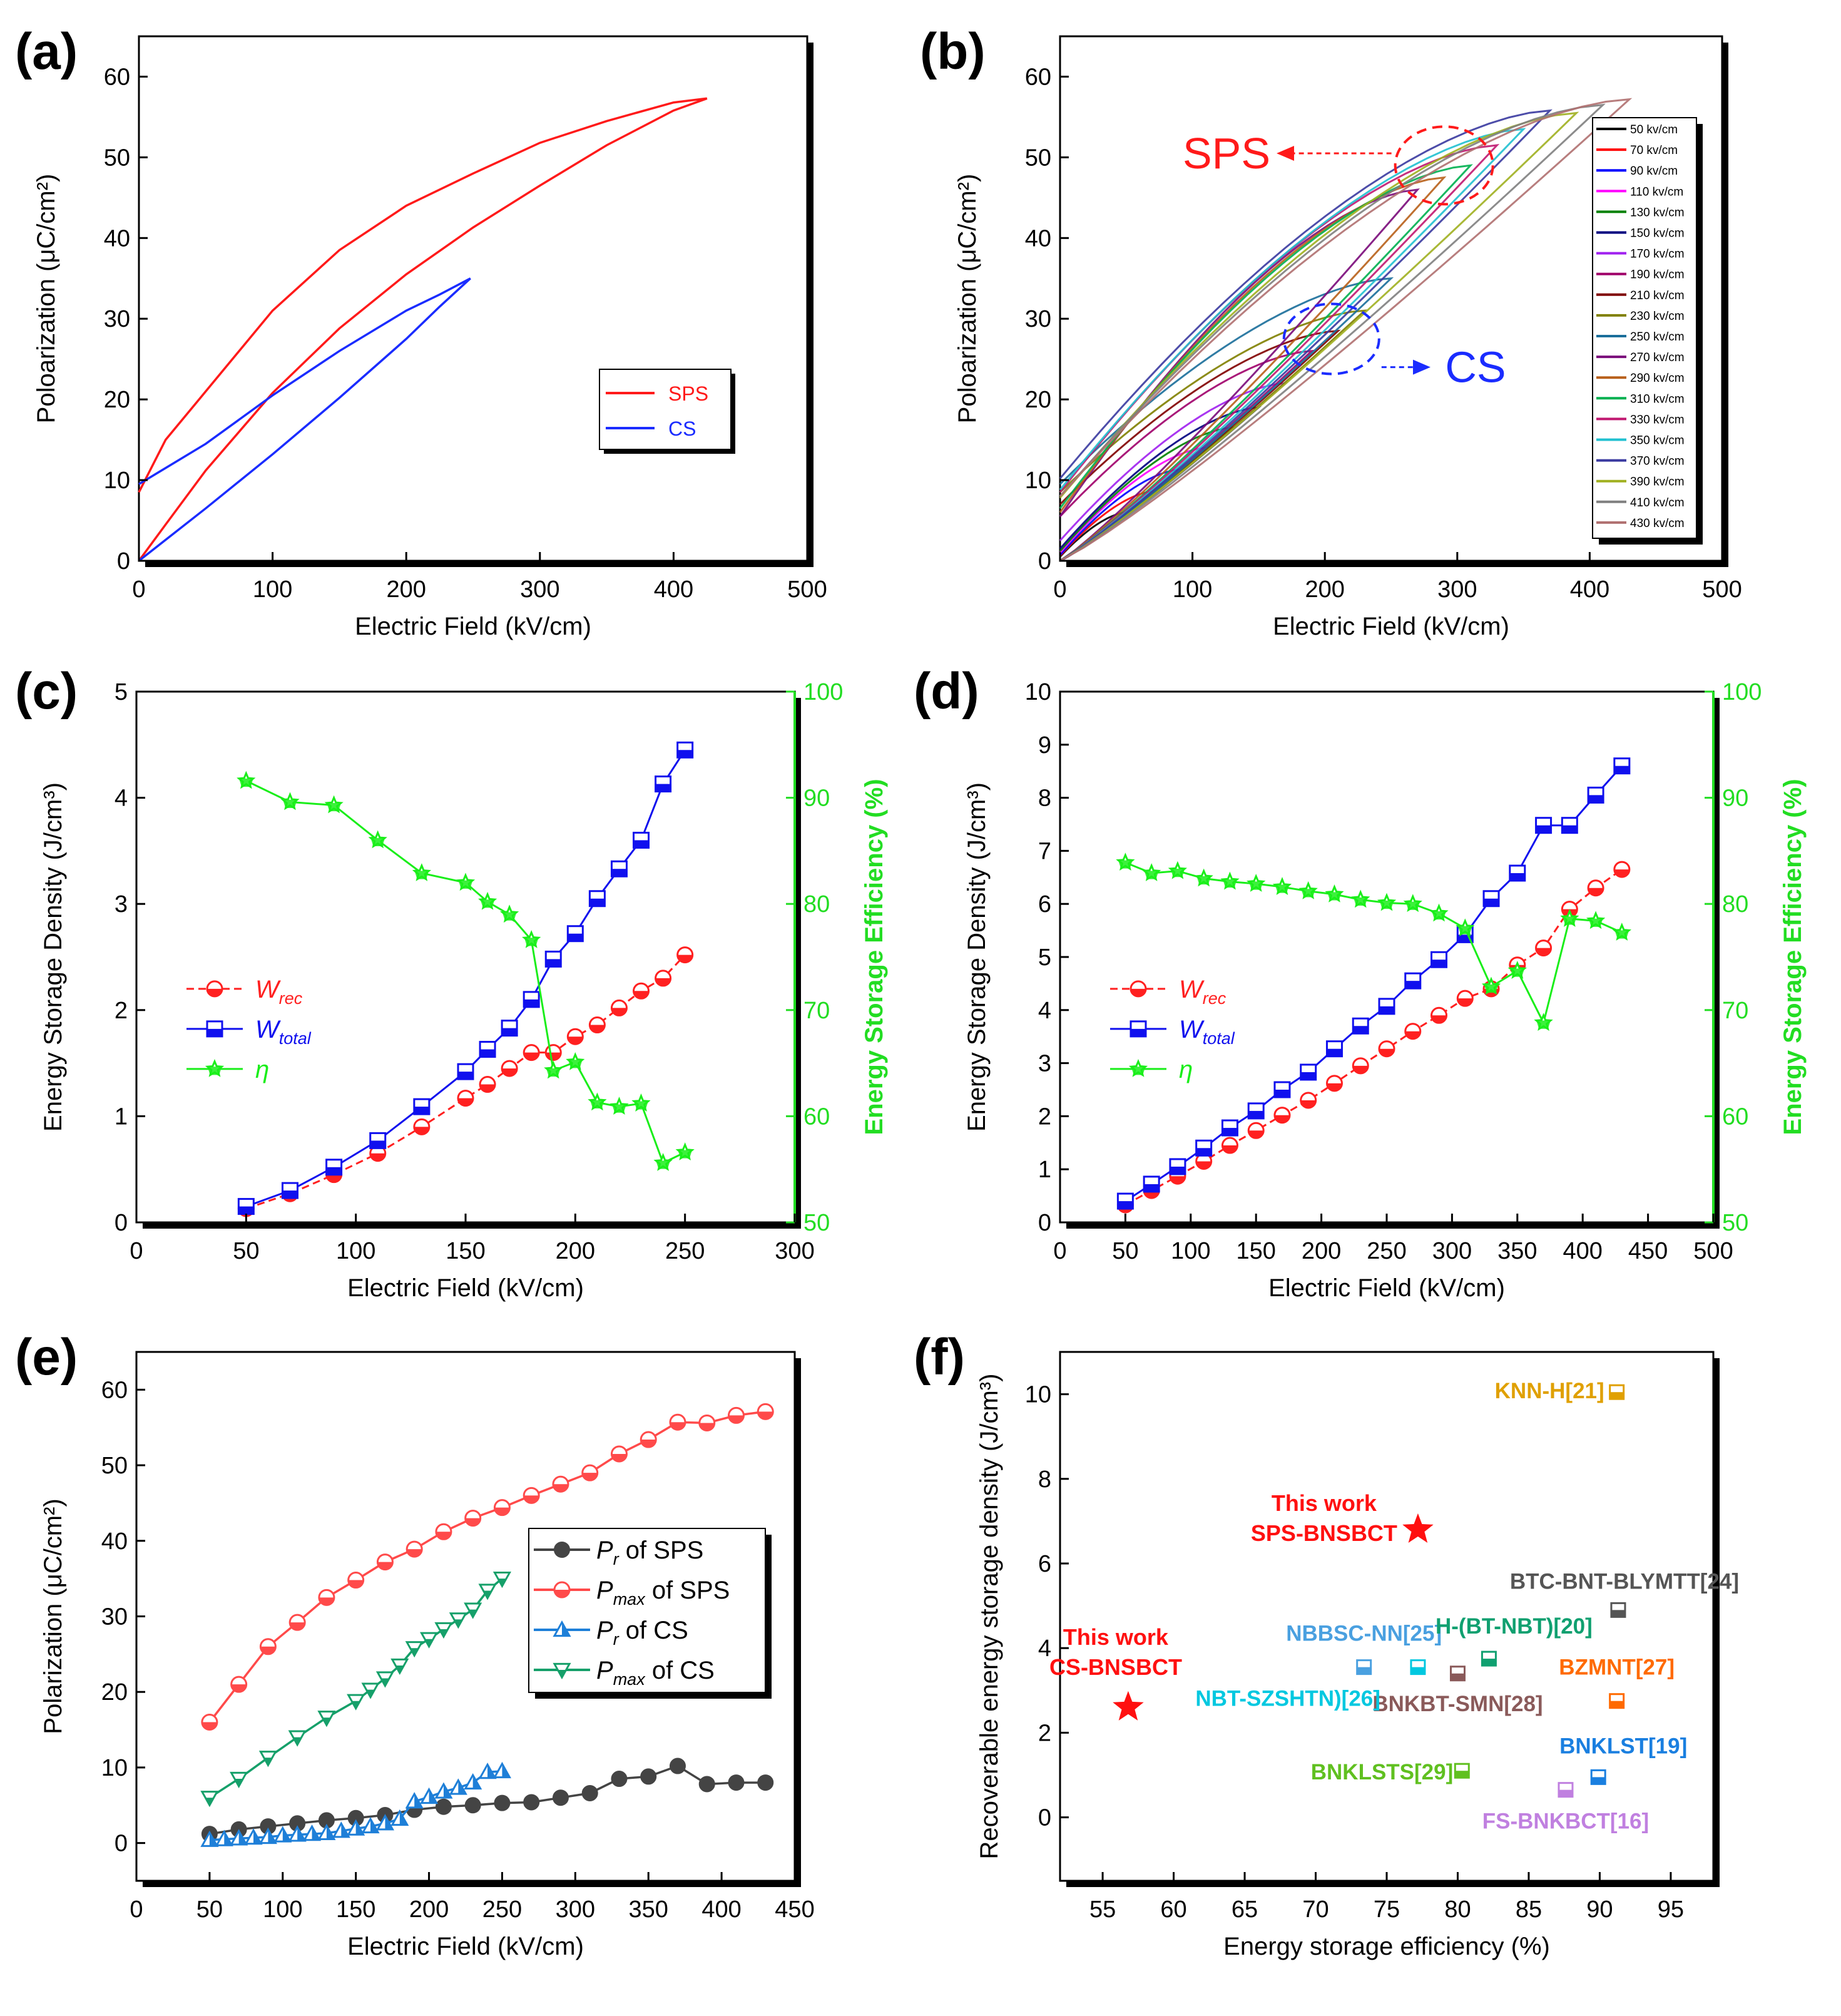 Image resolution: width=1841 pixels, height=2016 pixels. What do you see at coordinates (1452, 1251) in the screenshot?
I see `x-tick-label: 300` at bounding box center [1452, 1251].